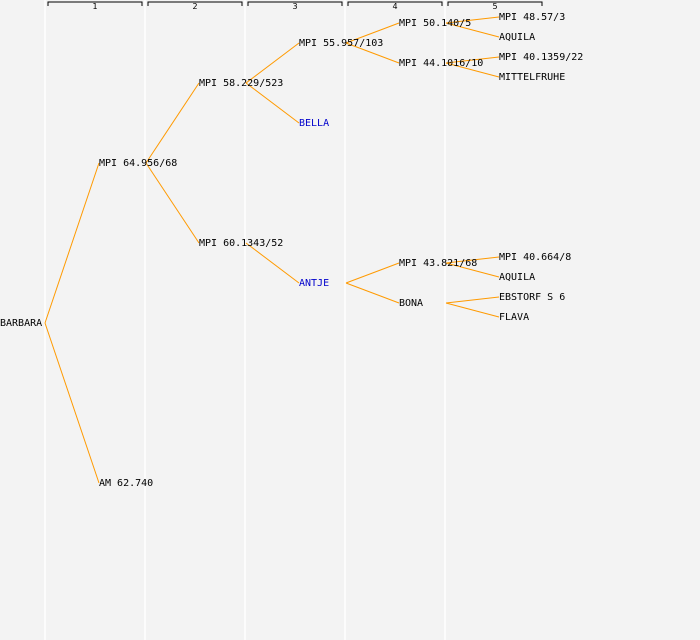  Describe the element at coordinates (438, 263) in the screenshot. I see `pedigree-node-n10: MPI 43.821/68` at that location.